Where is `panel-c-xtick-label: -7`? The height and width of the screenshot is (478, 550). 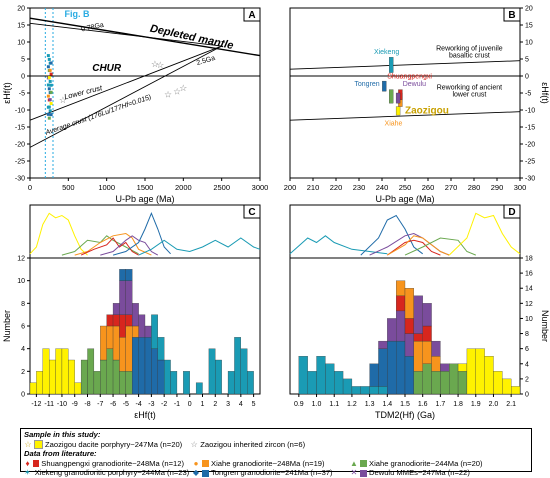
panel-c-xtick-label: -7 is located at coordinates (100, 404).